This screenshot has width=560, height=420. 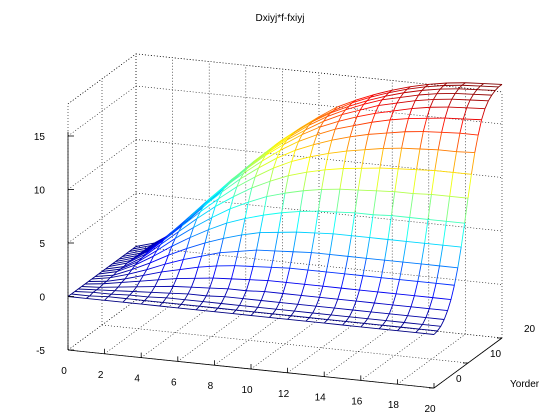 What do you see at coordinates (430, 409) in the screenshot?
I see `x-tick-label: 20` at bounding box center [430, 409].